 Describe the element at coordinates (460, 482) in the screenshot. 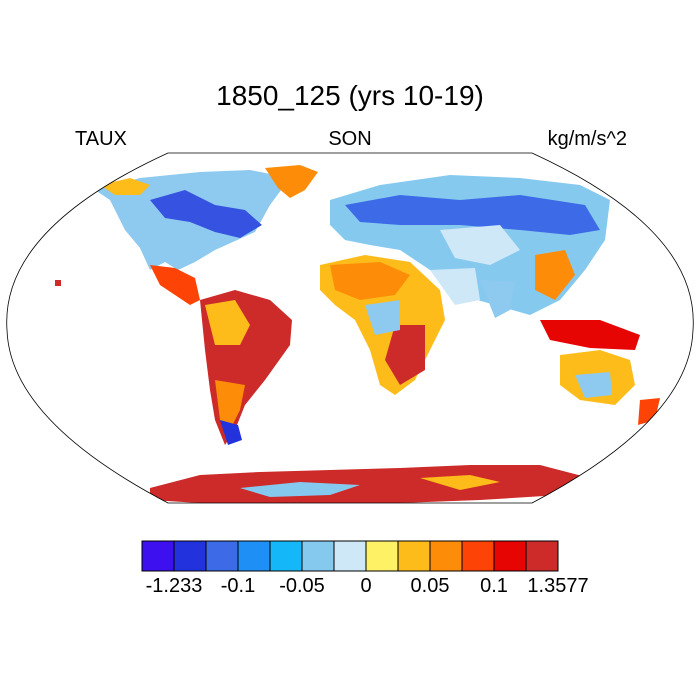

I see `antarctica-orange-band` at that location.